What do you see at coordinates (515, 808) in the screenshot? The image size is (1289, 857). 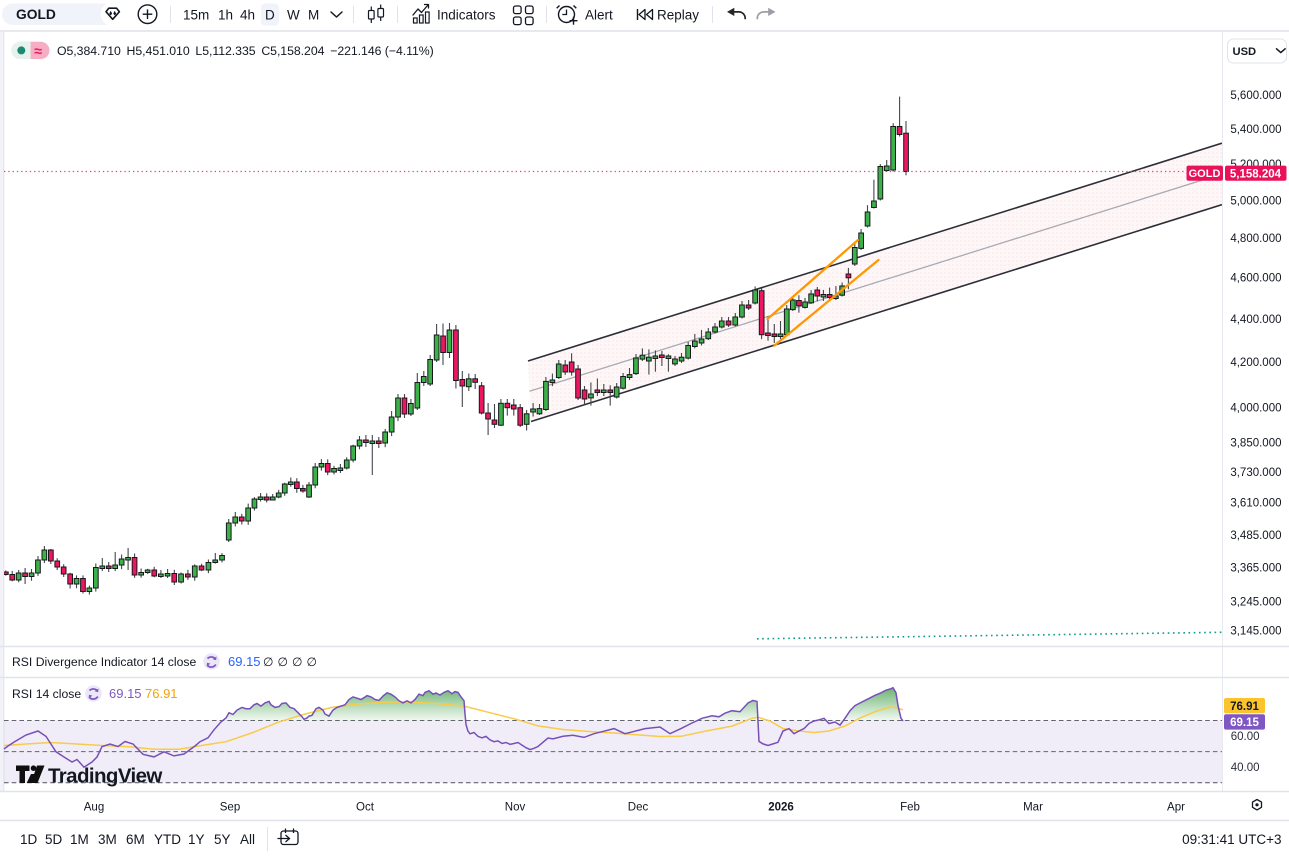 I see `svg-text: Nov` at bounding box center [515, 808].